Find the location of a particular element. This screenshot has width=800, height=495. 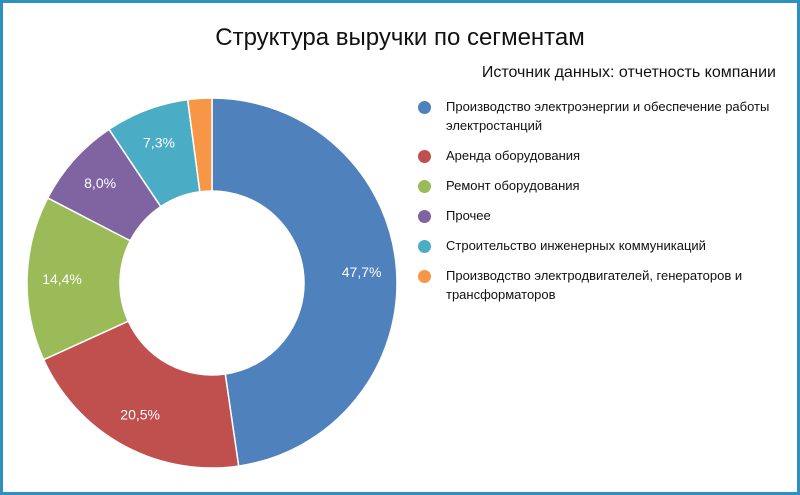

slice-value-label: 47,7% is located at coordinates (362, 272).